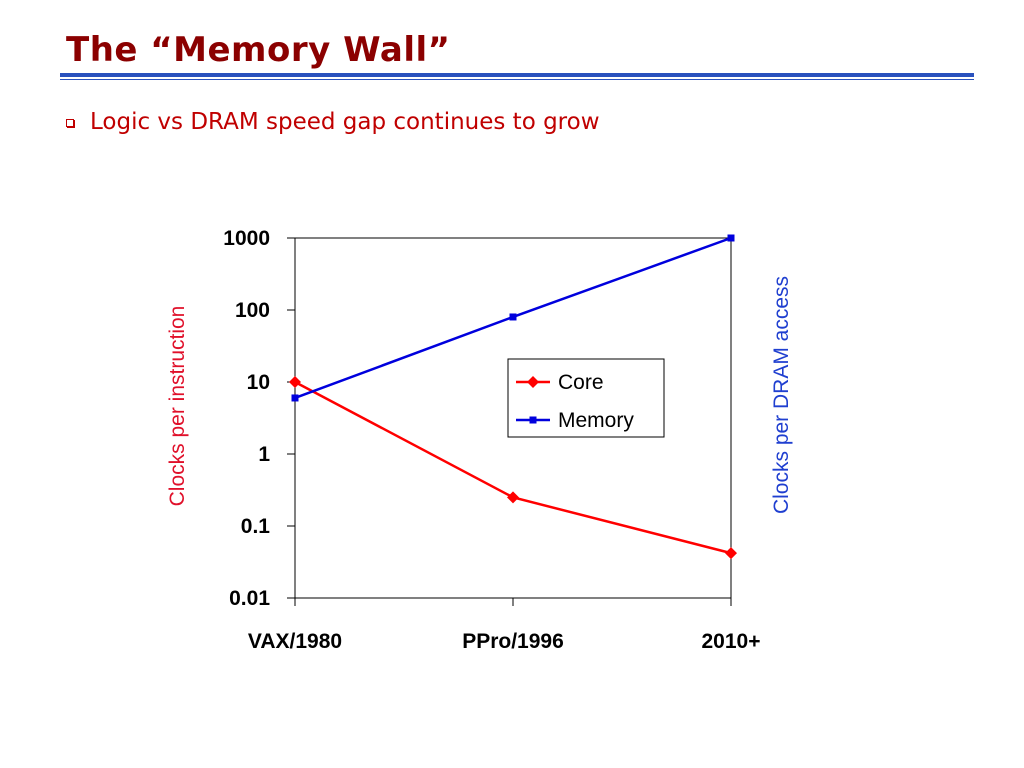 The width and height of the screenshot is (1024, 768). What do you see at coordinates (249, 598) in the screenshot?
I see `y-tick-label: 0.01` at bounding box center [249, 598].